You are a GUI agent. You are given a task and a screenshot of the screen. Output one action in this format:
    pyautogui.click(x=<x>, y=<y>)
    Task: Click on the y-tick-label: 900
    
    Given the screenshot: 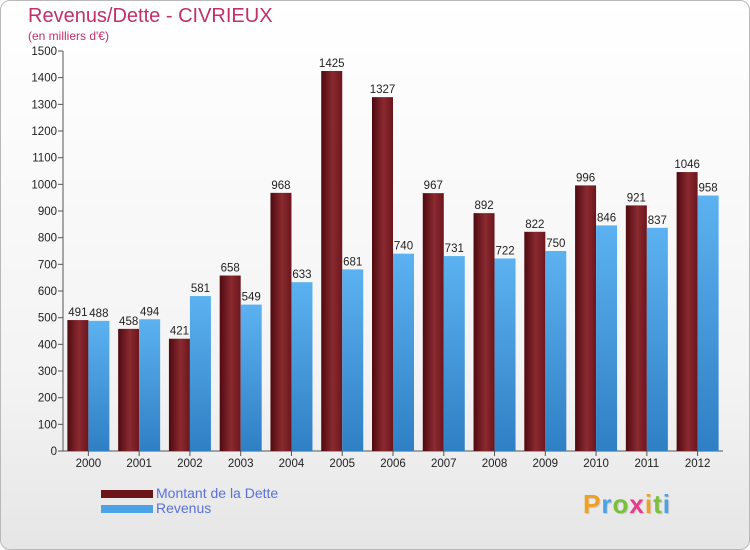 What is the action you would take?
    pyautogui.click(x=47, y=212)
    